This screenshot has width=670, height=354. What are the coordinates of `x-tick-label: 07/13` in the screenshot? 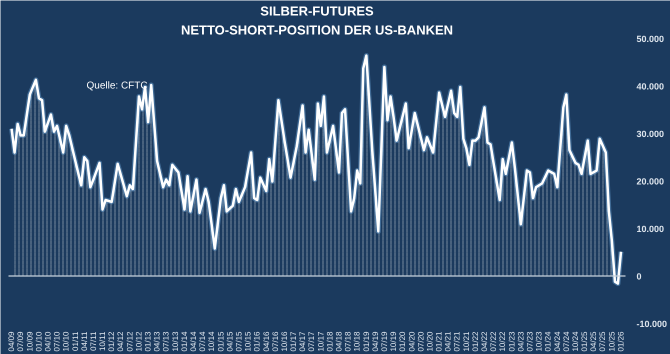 It's located at (166, 341).